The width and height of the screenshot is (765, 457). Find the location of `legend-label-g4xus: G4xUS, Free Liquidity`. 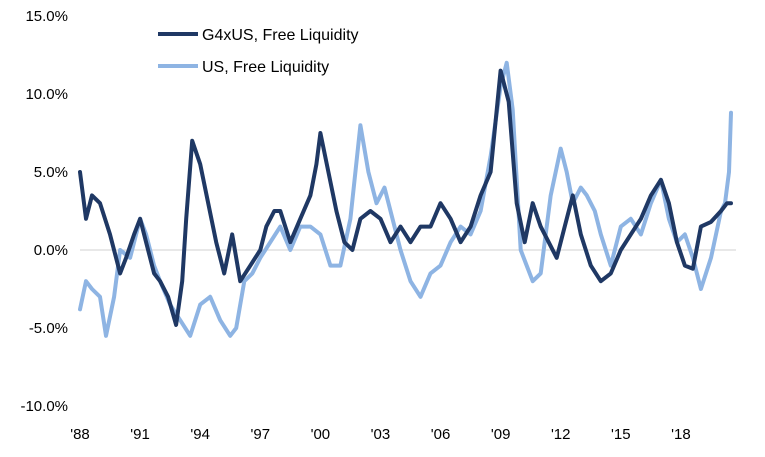

legend-label-g4xus: G4xUS, Free Liquidity is located at coordinates (280, 35).